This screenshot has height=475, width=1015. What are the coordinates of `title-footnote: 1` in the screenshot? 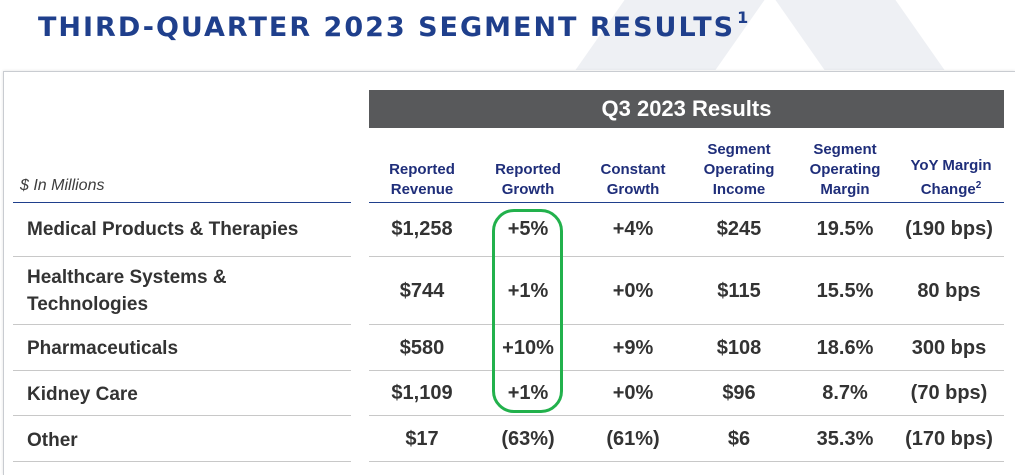 It's located at (743, 17).